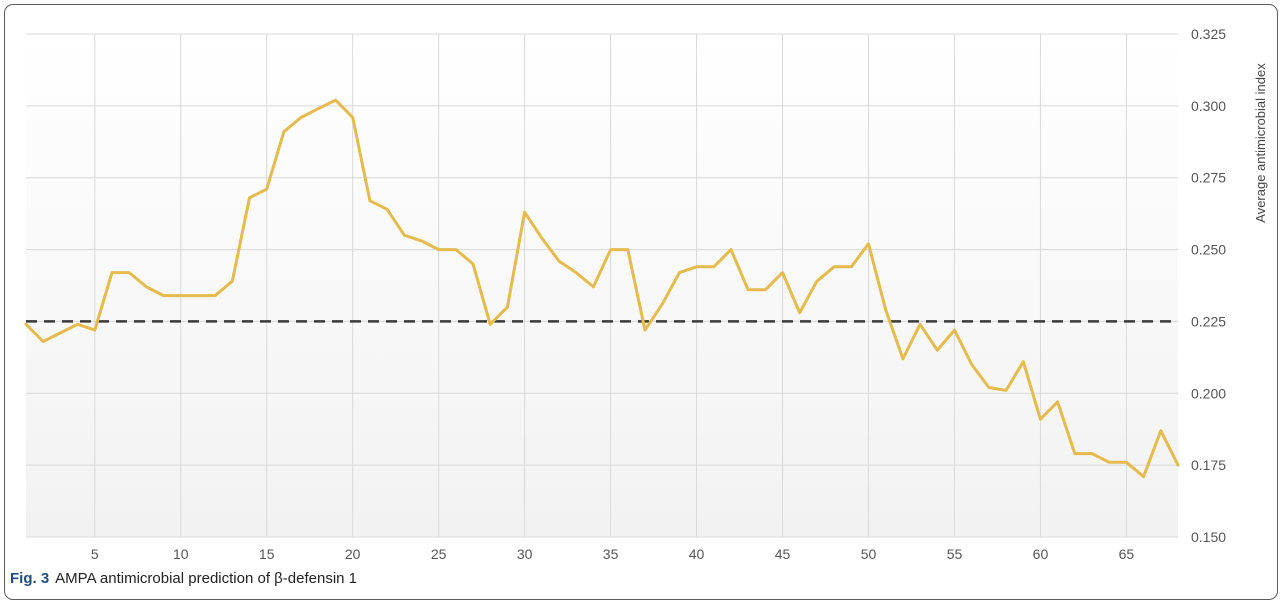 Image resolution: width=1282 pixels, height=604 pixels. What do you see at coordinates (955, 554) in the screenshot?
I see `x-tick-label: 55` at bounding box center [955, 554].